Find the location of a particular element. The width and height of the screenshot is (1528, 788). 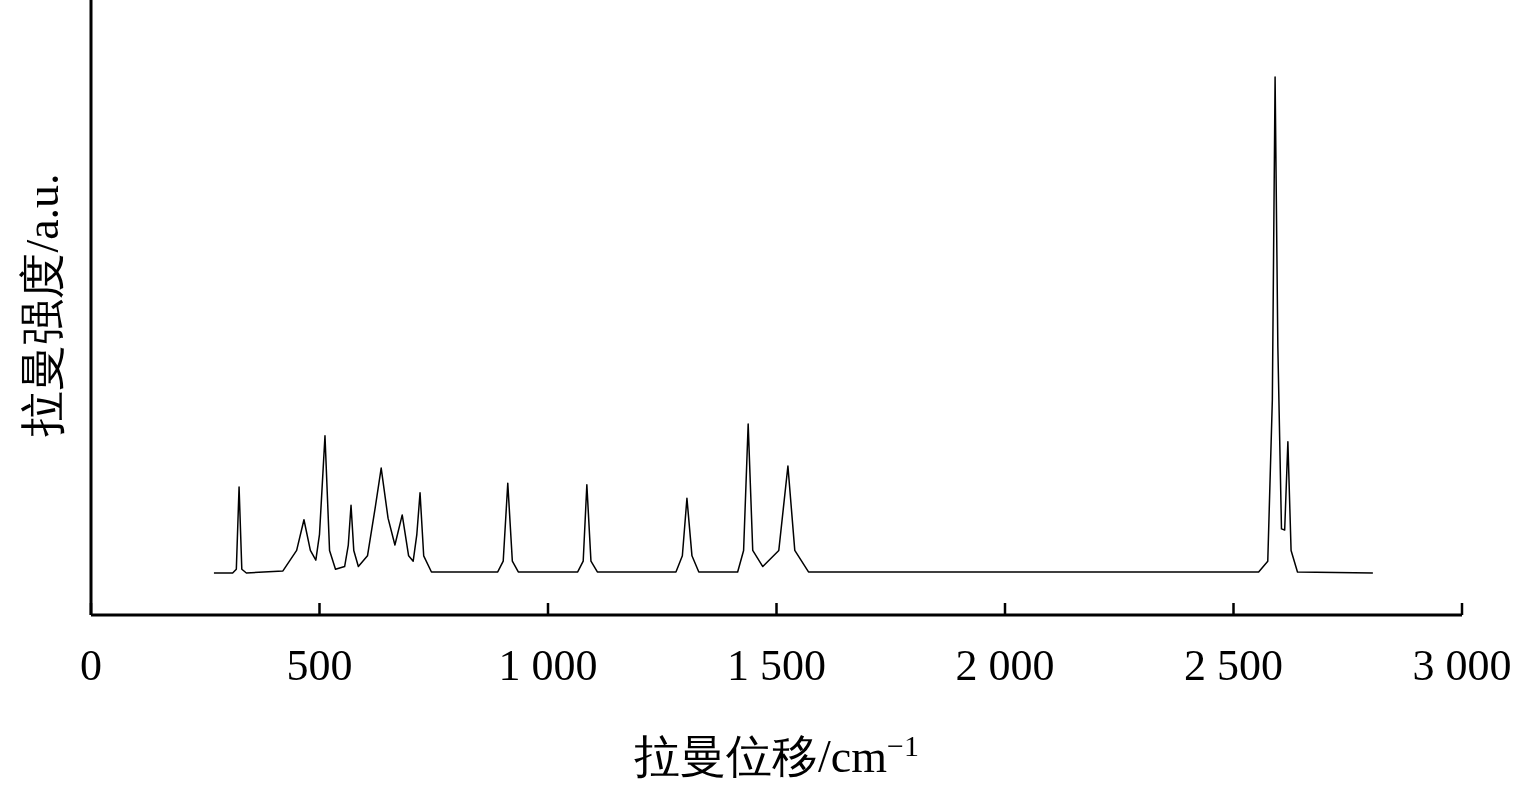

x-tick-label: 3 000 is located at coordinates (1462, 665).